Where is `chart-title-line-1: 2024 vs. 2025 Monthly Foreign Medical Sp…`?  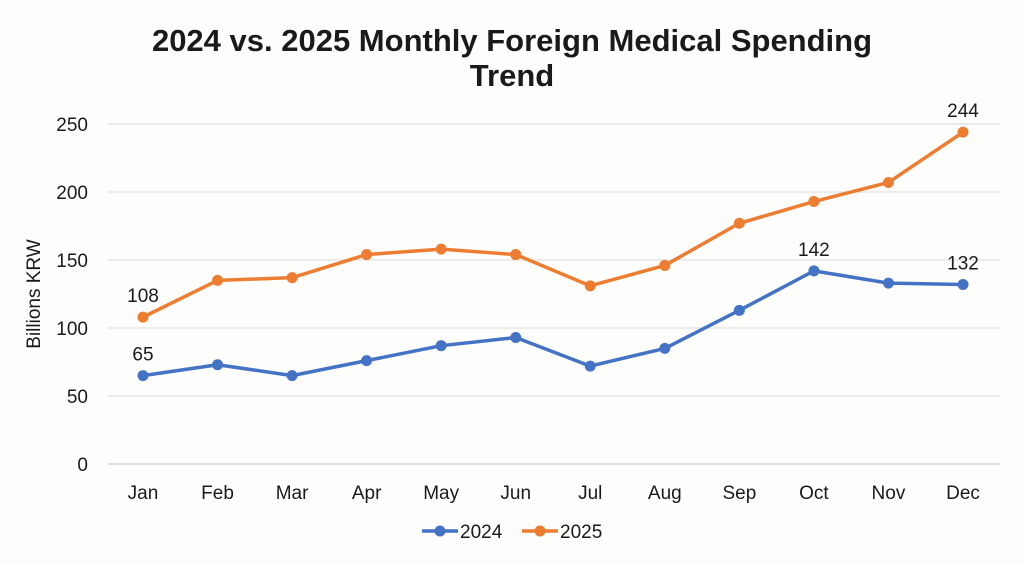
chart-title-line-1: 2024 vs. 2025 Monthly Foreign Medical Sp… is located at coordinates (512, 40).